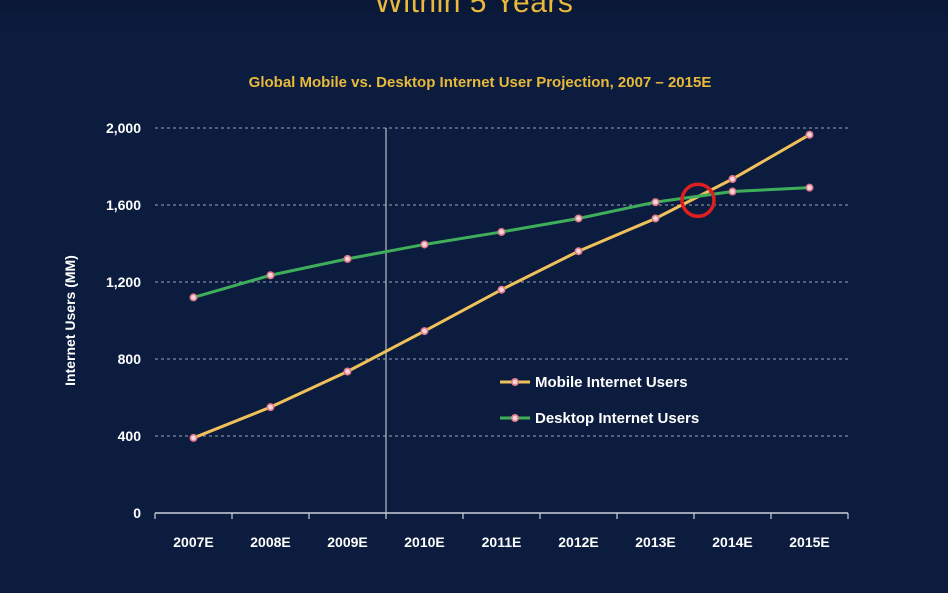 This screenshot has width=948, height=593. Describe the element at coordinates (514, 381) in the screenshot. I see `legend-mobile-swatch-marker` at that location.